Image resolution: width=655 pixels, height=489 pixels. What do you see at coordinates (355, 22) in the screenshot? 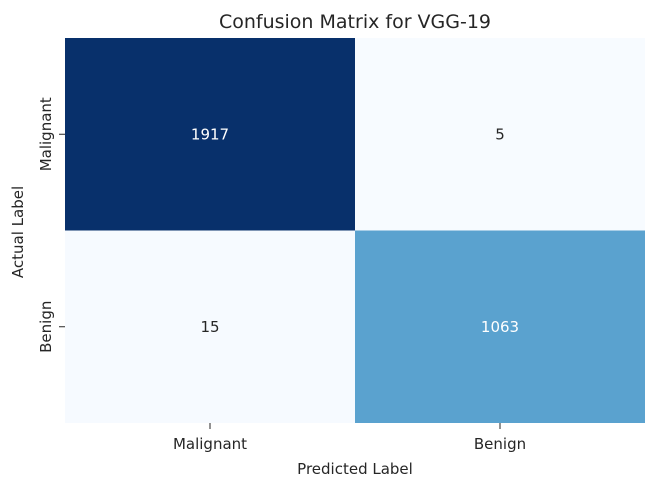
I see `chart-title: Confusion Matrix for VGG-19` at bounding box center [355, 22].